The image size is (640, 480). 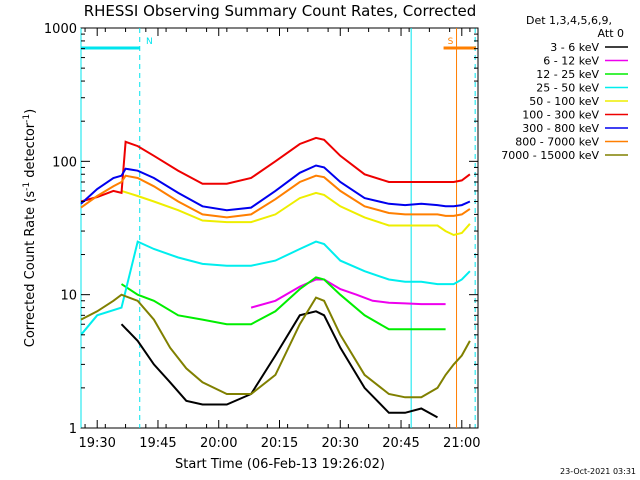 I want to click on x-tick-label-1: 19:45, so click(x=157, y=443).